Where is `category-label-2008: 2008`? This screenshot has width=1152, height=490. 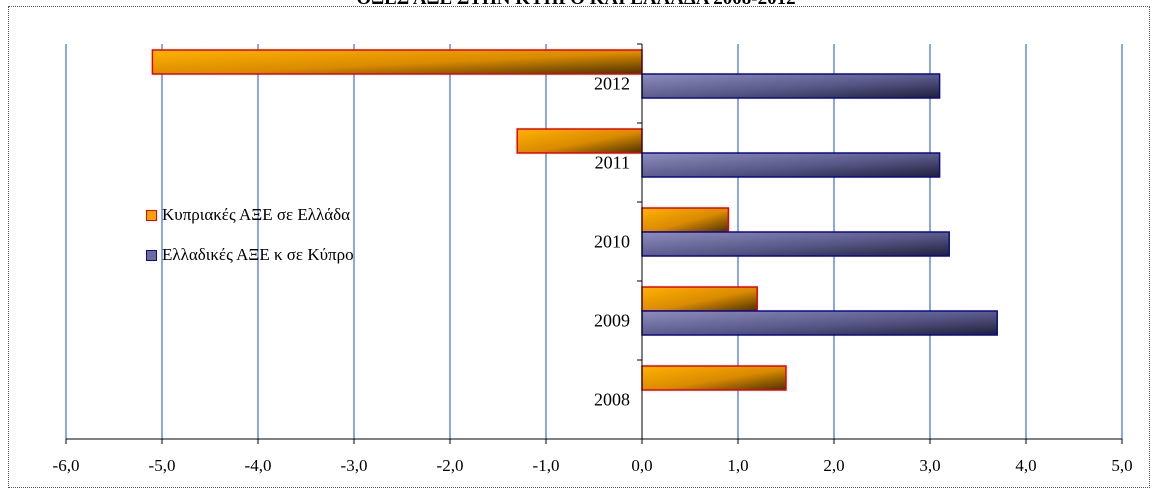
category-label-2008: 2008 is located at coordinates (612, 400).